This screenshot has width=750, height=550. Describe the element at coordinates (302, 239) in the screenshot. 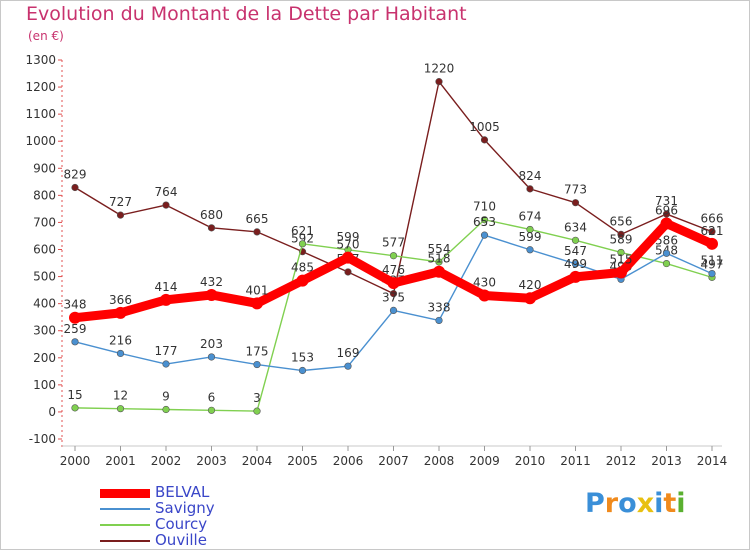

I see `data-label: 592` at that location.